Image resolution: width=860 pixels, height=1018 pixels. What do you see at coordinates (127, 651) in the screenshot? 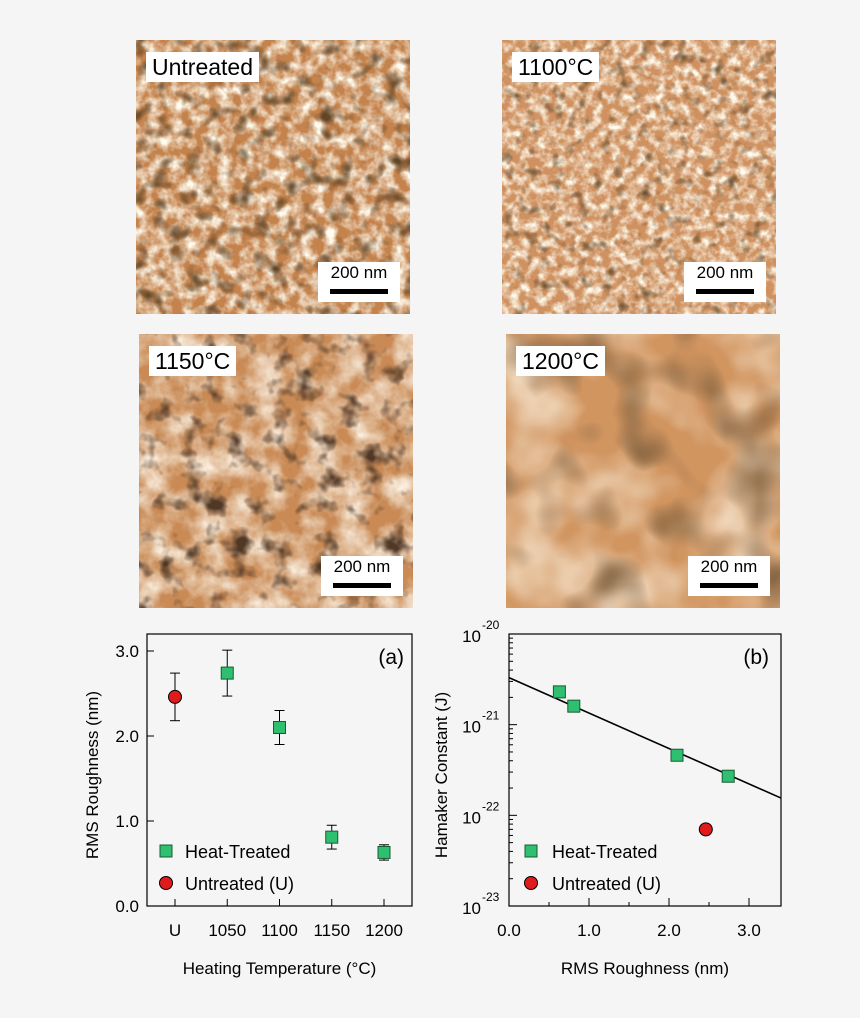
I see `y-tick-label: 3.0` at bounding box center [127, 651].